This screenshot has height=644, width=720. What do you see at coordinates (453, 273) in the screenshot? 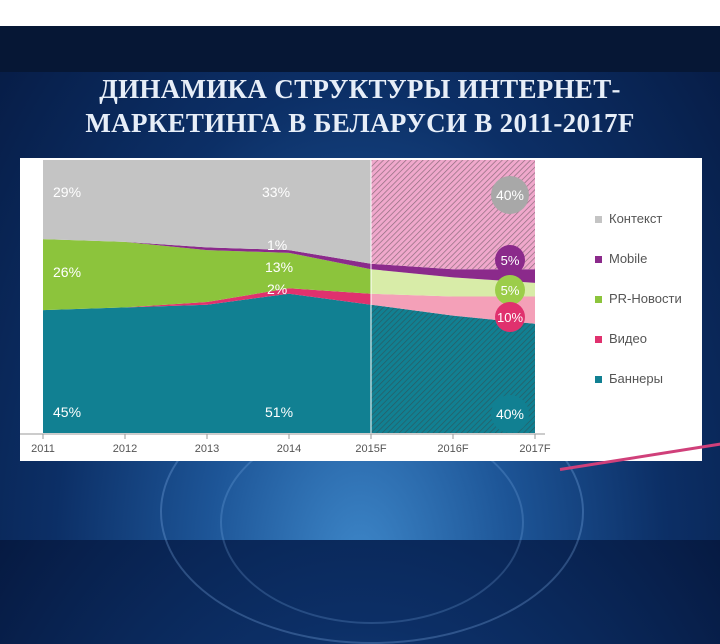
I see `forecast-area-mobile` at bounding box center [453, 273].